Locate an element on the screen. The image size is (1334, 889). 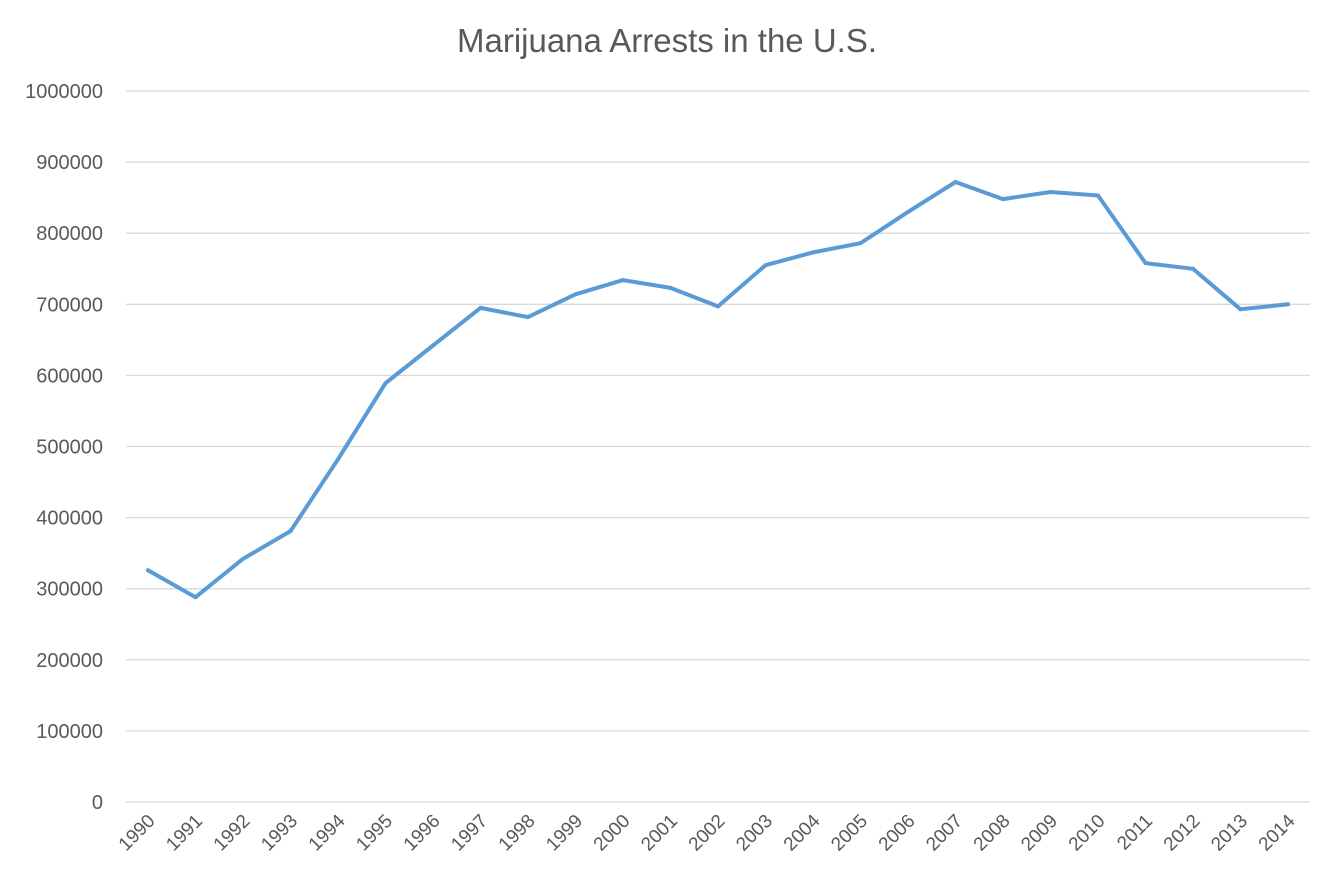
y-tick-label: 400000 is located at coordinates (69, 519).